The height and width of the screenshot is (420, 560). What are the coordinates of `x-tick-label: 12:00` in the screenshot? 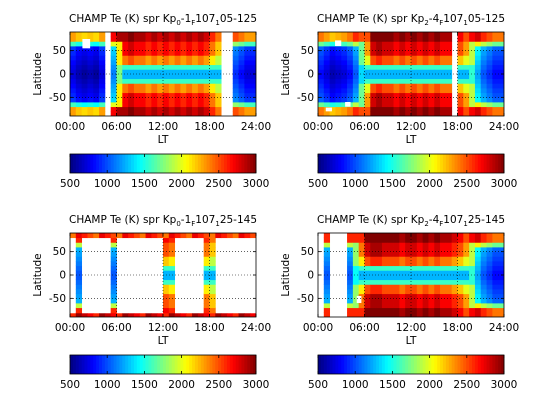 It's located at (163, 127).